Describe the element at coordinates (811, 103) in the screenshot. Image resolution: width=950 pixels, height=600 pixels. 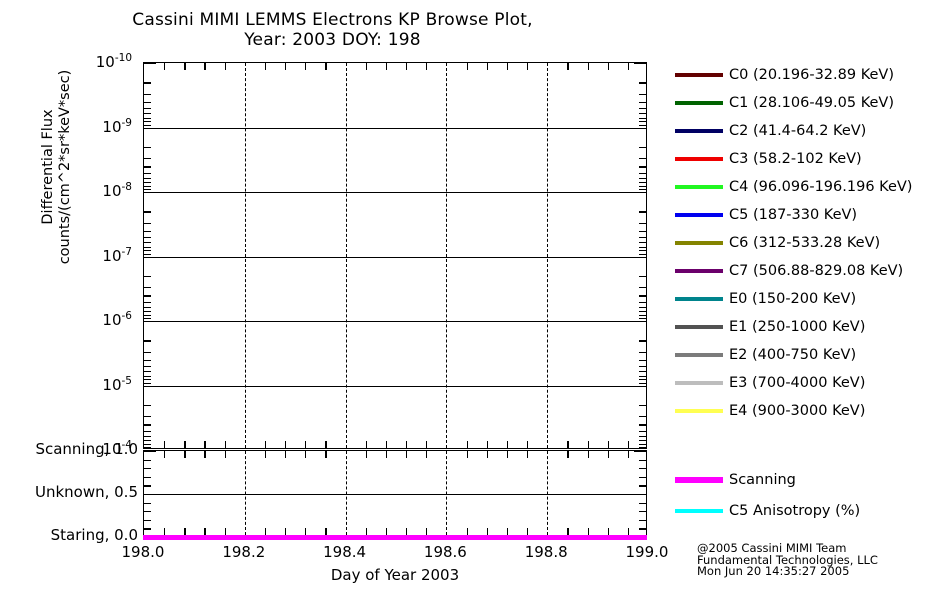
I see `legend-label: C1 (28.106-49.05 KeV)` at that location.